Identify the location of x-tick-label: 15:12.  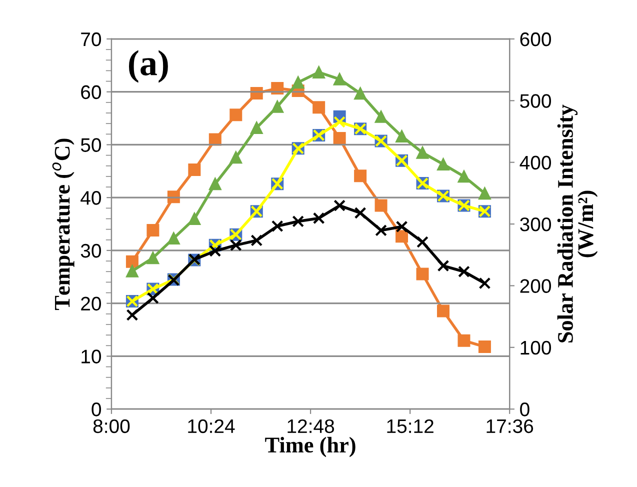
(410, 426).